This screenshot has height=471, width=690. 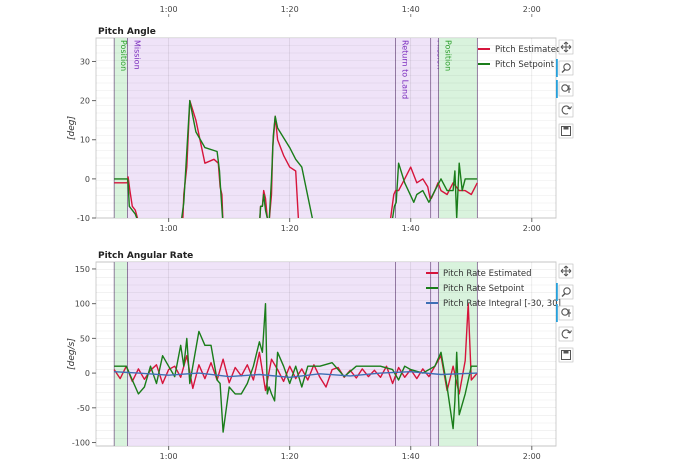 I want to click on y-tick-label: 50, so click(x=85, y=338).